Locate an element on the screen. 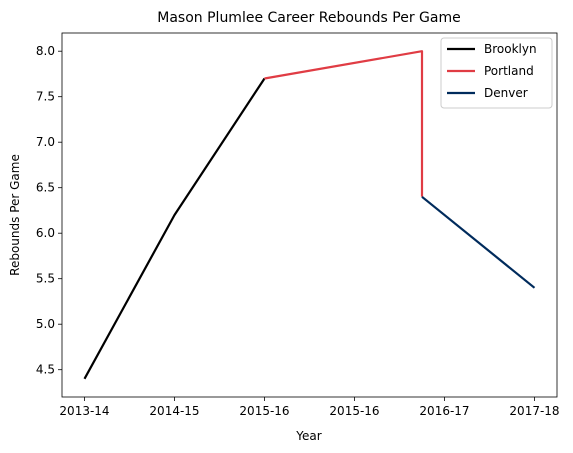 The image size is (573, 453). y-tick-label: 6.0 is located at coordinates (45, 233).